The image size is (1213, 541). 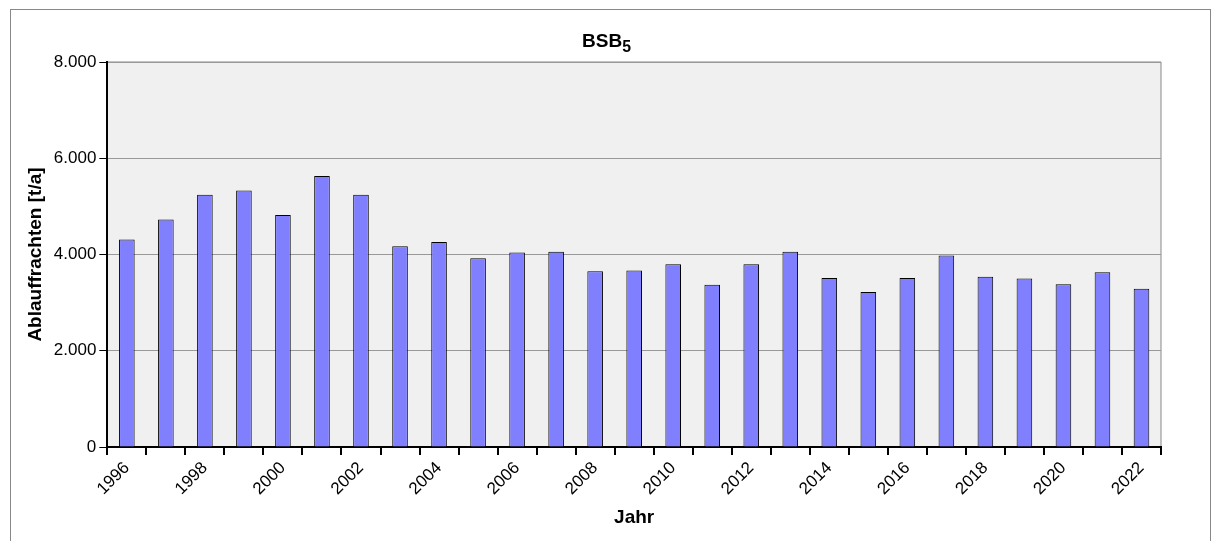 What do you see at coordinates (91, 446) in the screenshot?
I see `y-tick-label: 0` at bounding box center [91, 446].